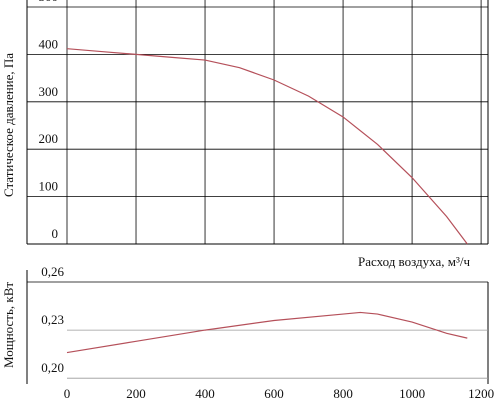 This screenshot has height=402, width=500. Describe the element at coordinates (412, 393) in the screenshot. I see `x-tick-label: 1000` at that location.